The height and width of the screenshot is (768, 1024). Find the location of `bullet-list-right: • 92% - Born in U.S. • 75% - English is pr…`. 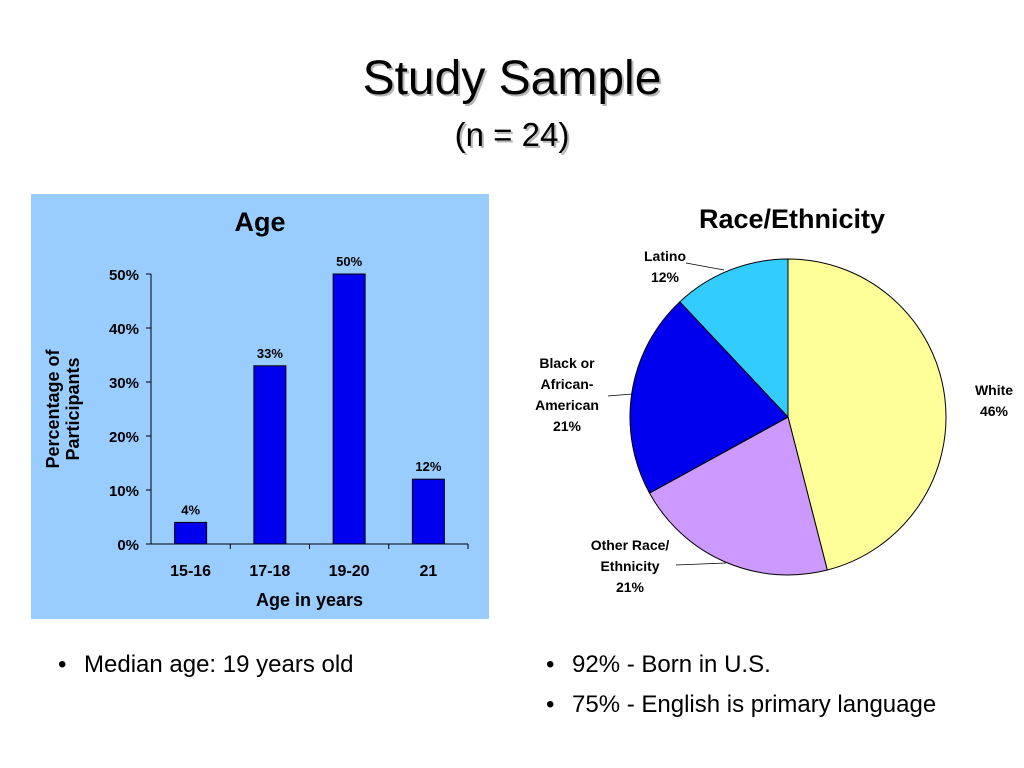

bullet-list-right: • 92% - Born in U.S. • 75% - English is pr… is located at coordinates (741, 685).